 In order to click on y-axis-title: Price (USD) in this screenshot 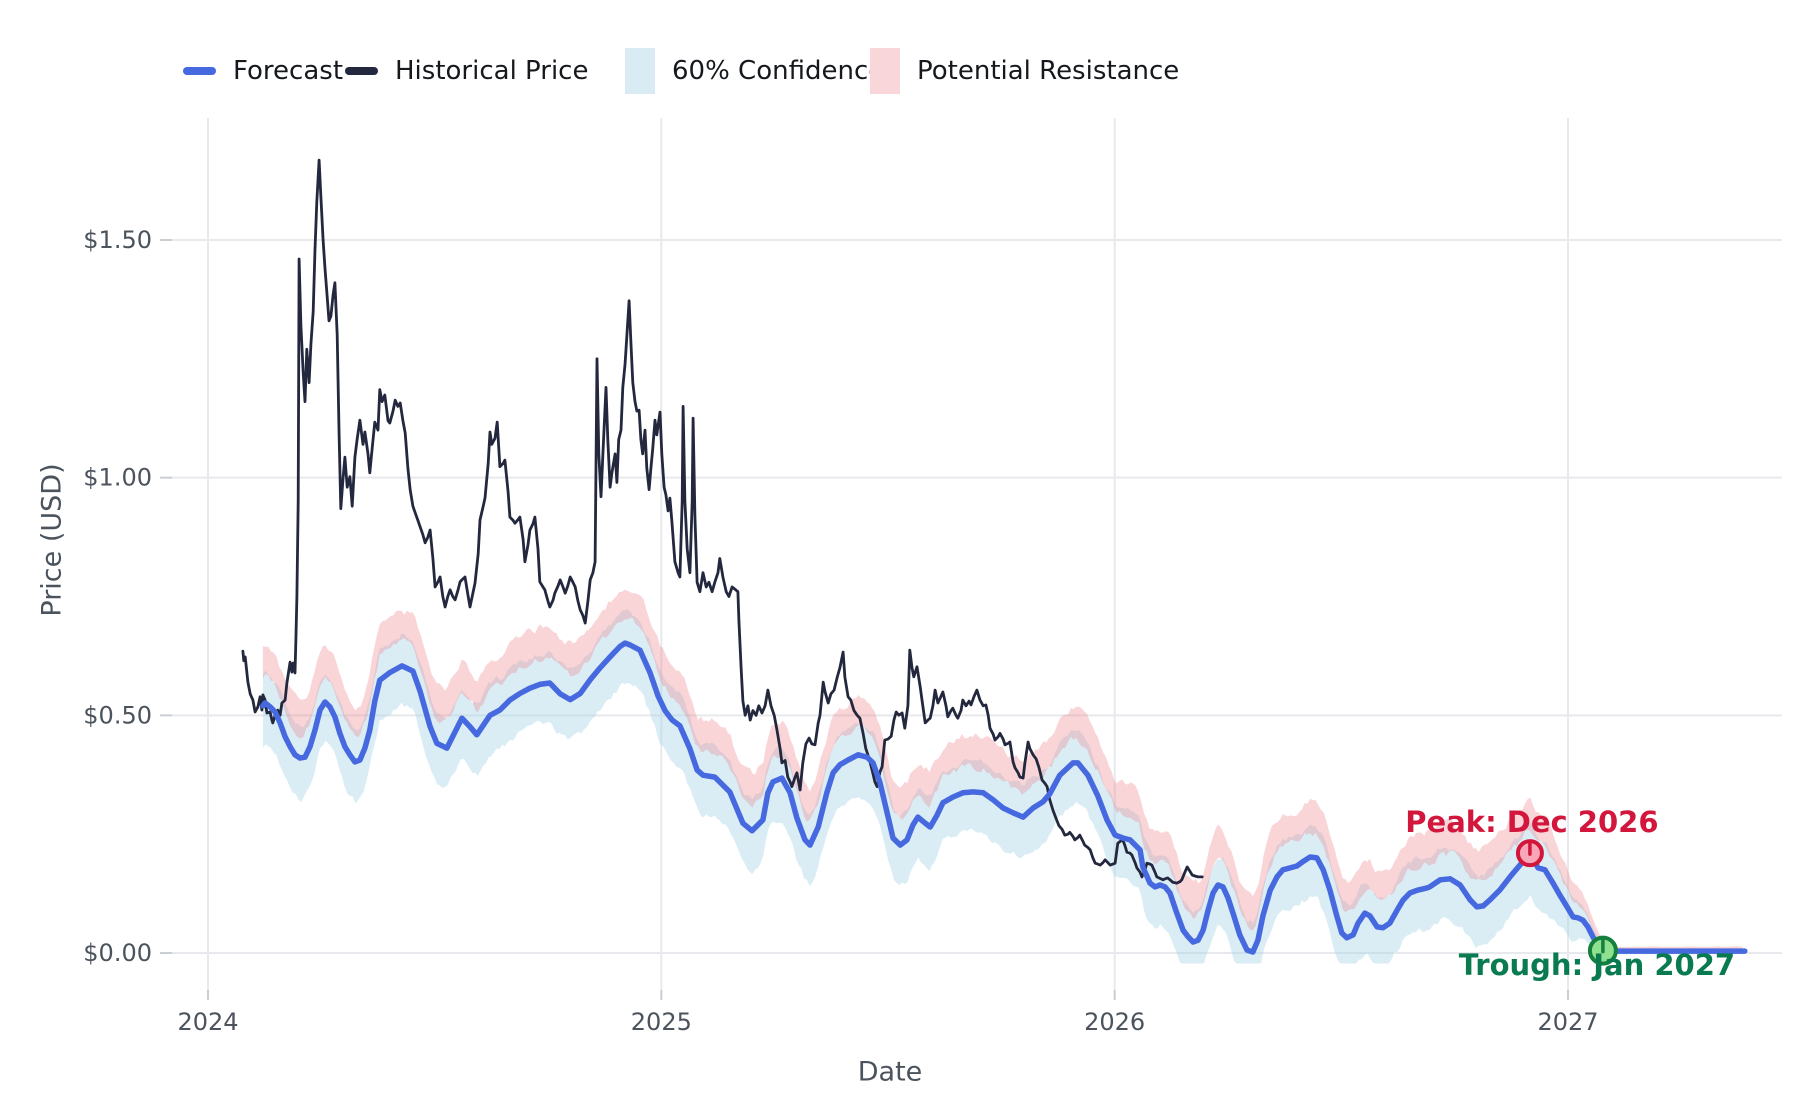, I will do `click(52, 540)`.